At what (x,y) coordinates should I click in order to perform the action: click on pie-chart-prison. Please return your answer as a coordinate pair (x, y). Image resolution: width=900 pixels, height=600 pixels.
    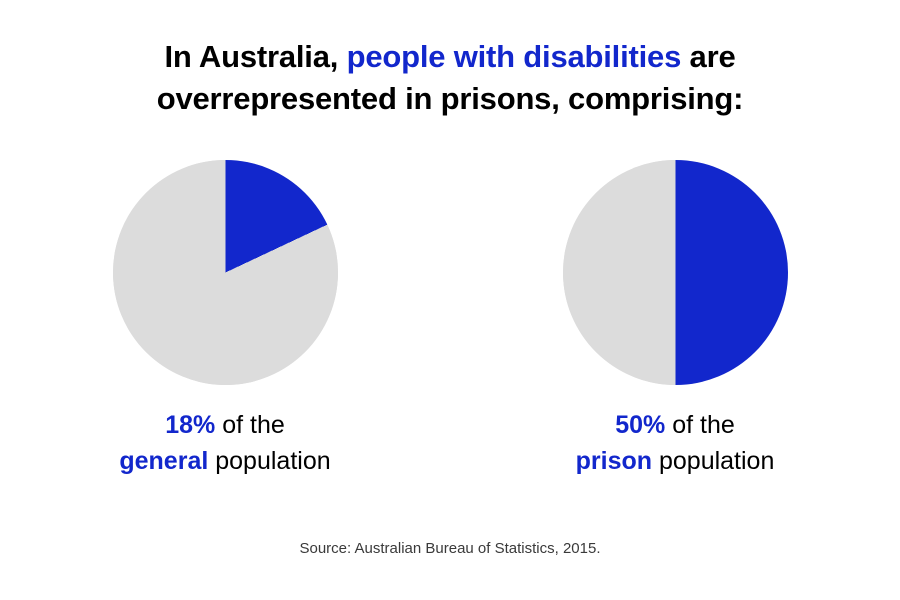
    Looking at the image, I should click on (675, 272).